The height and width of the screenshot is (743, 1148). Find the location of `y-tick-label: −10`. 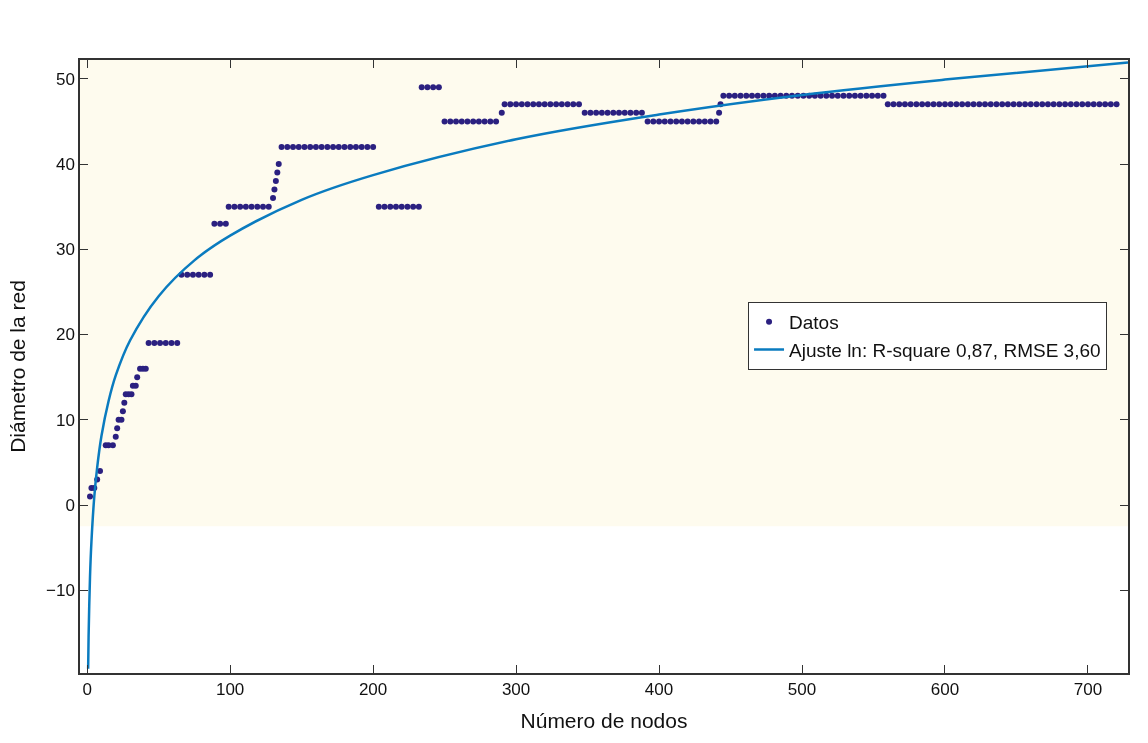

y-tick-label: −10 is located at coordinates (60, 591).